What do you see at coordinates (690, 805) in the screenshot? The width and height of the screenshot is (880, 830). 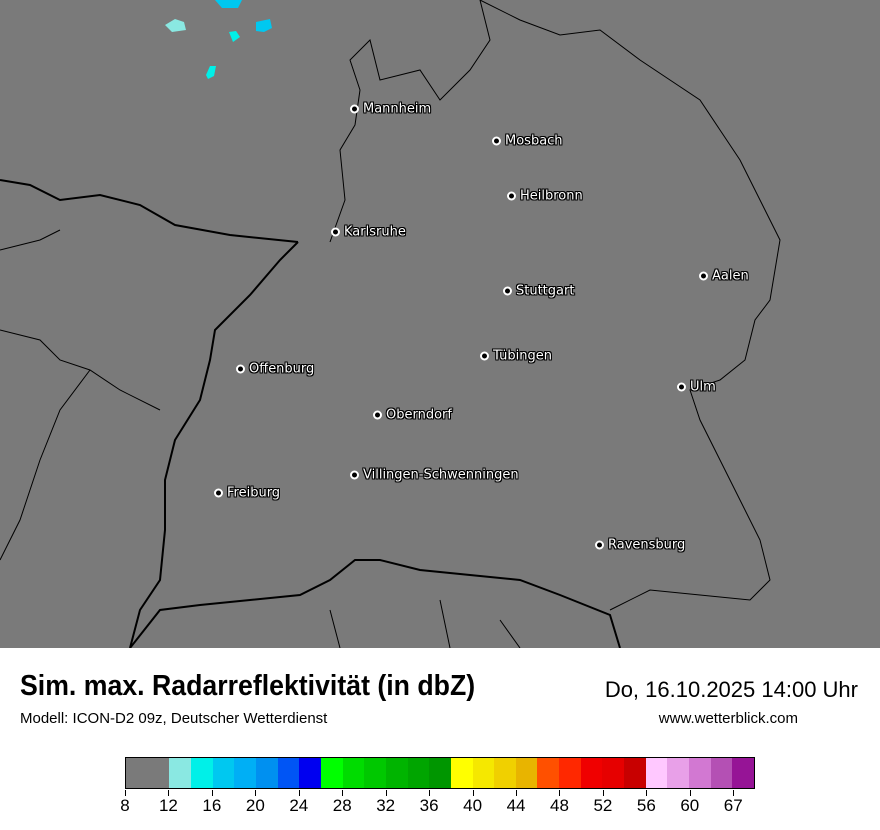 I see `legend-tick-label: 60` at bounding box center [690, 805].